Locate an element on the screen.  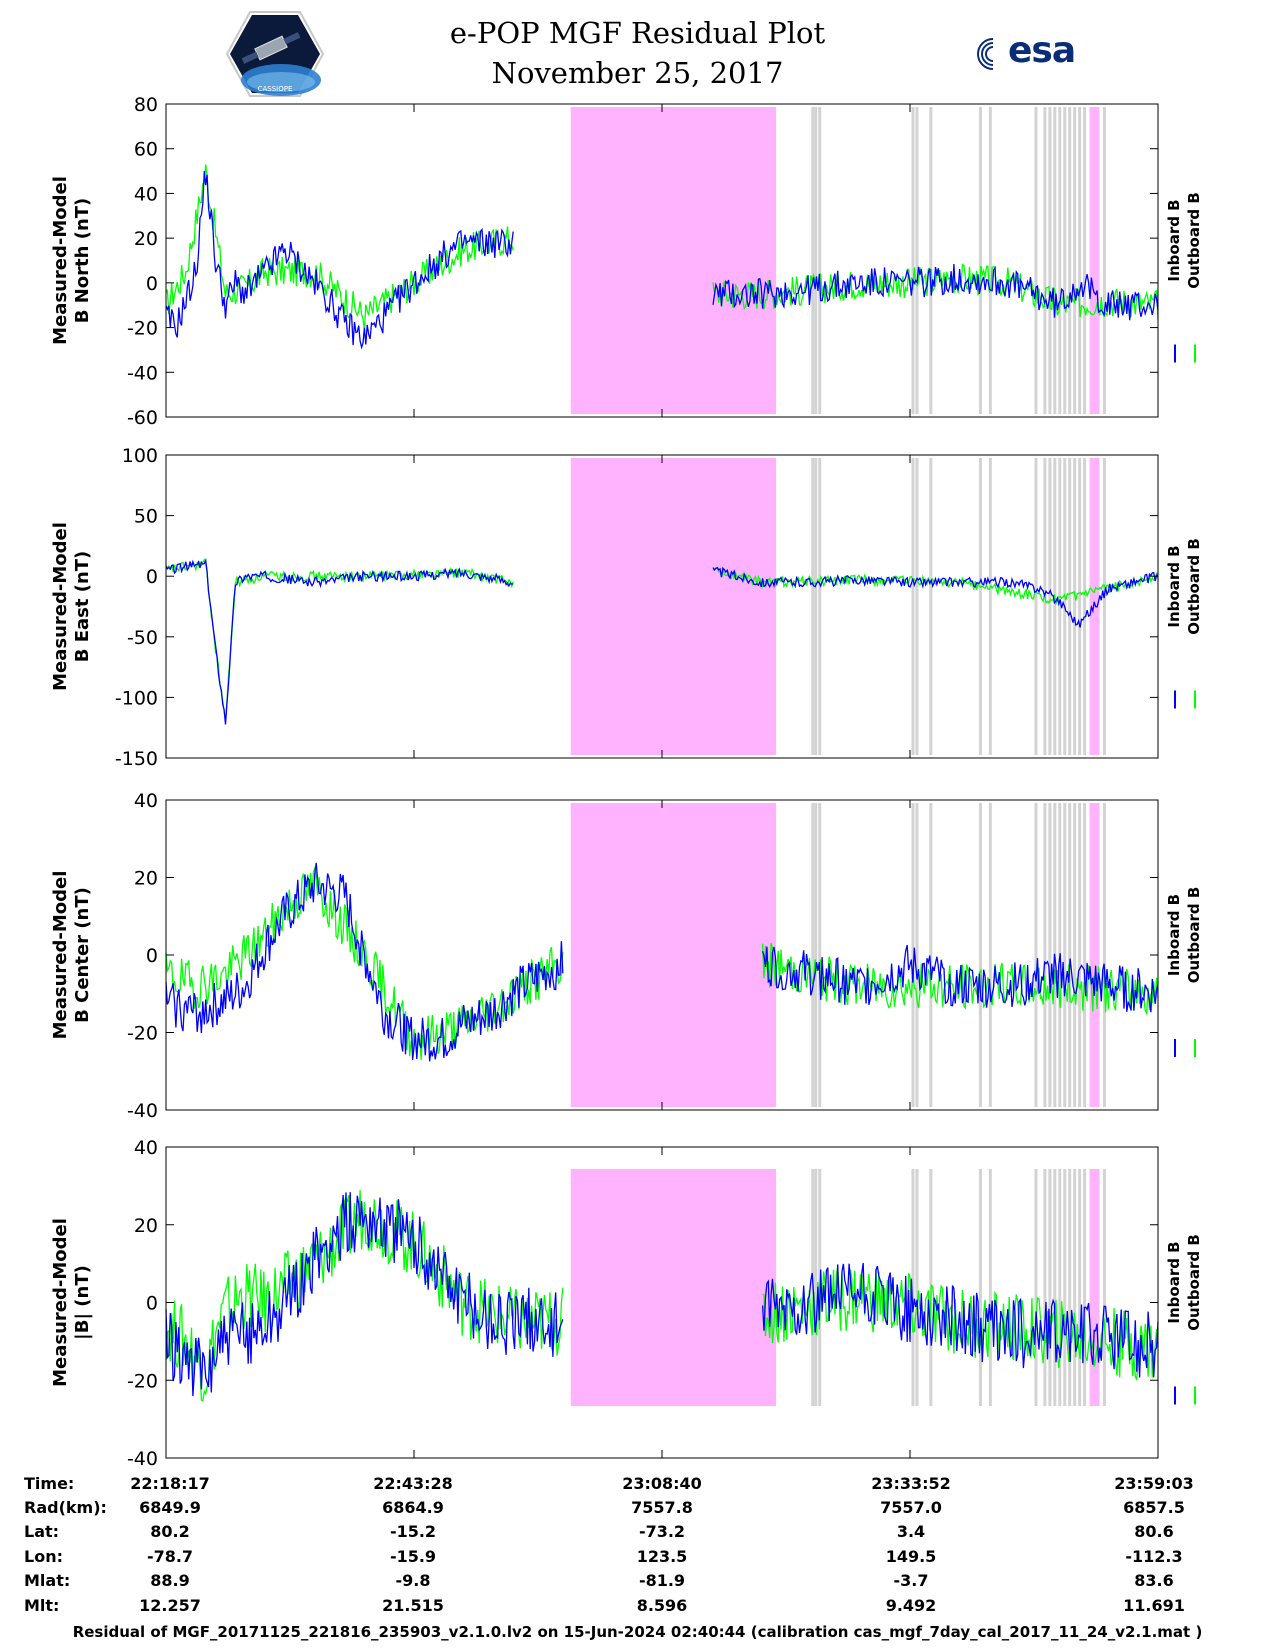
outboard-series-line is located at coordinates (662, 247).